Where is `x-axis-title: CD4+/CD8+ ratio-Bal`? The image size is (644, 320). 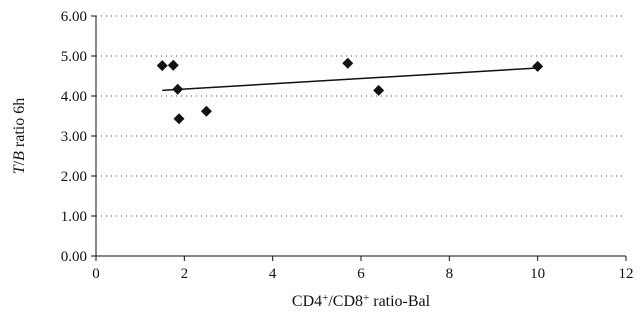
x-axis-title: CD4+/CD8+ ratio-Bal is located at coordinates (361, 301).